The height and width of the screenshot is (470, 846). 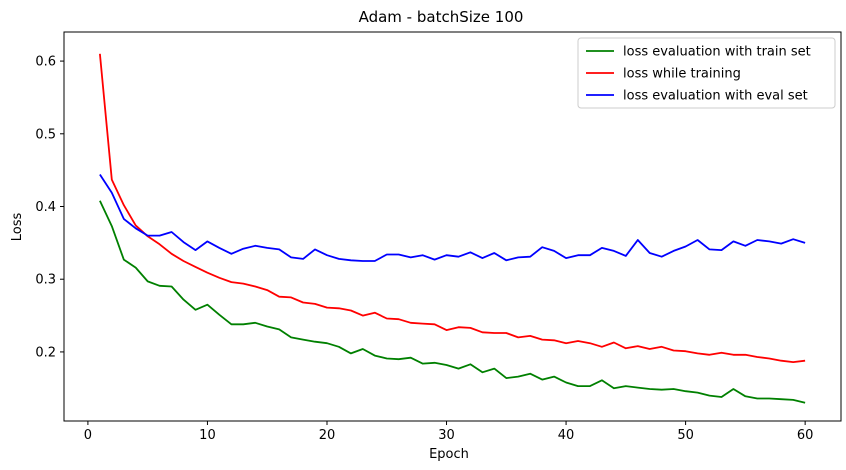 I want to click on x-tick-label: 20, so click(x=327, y=435).